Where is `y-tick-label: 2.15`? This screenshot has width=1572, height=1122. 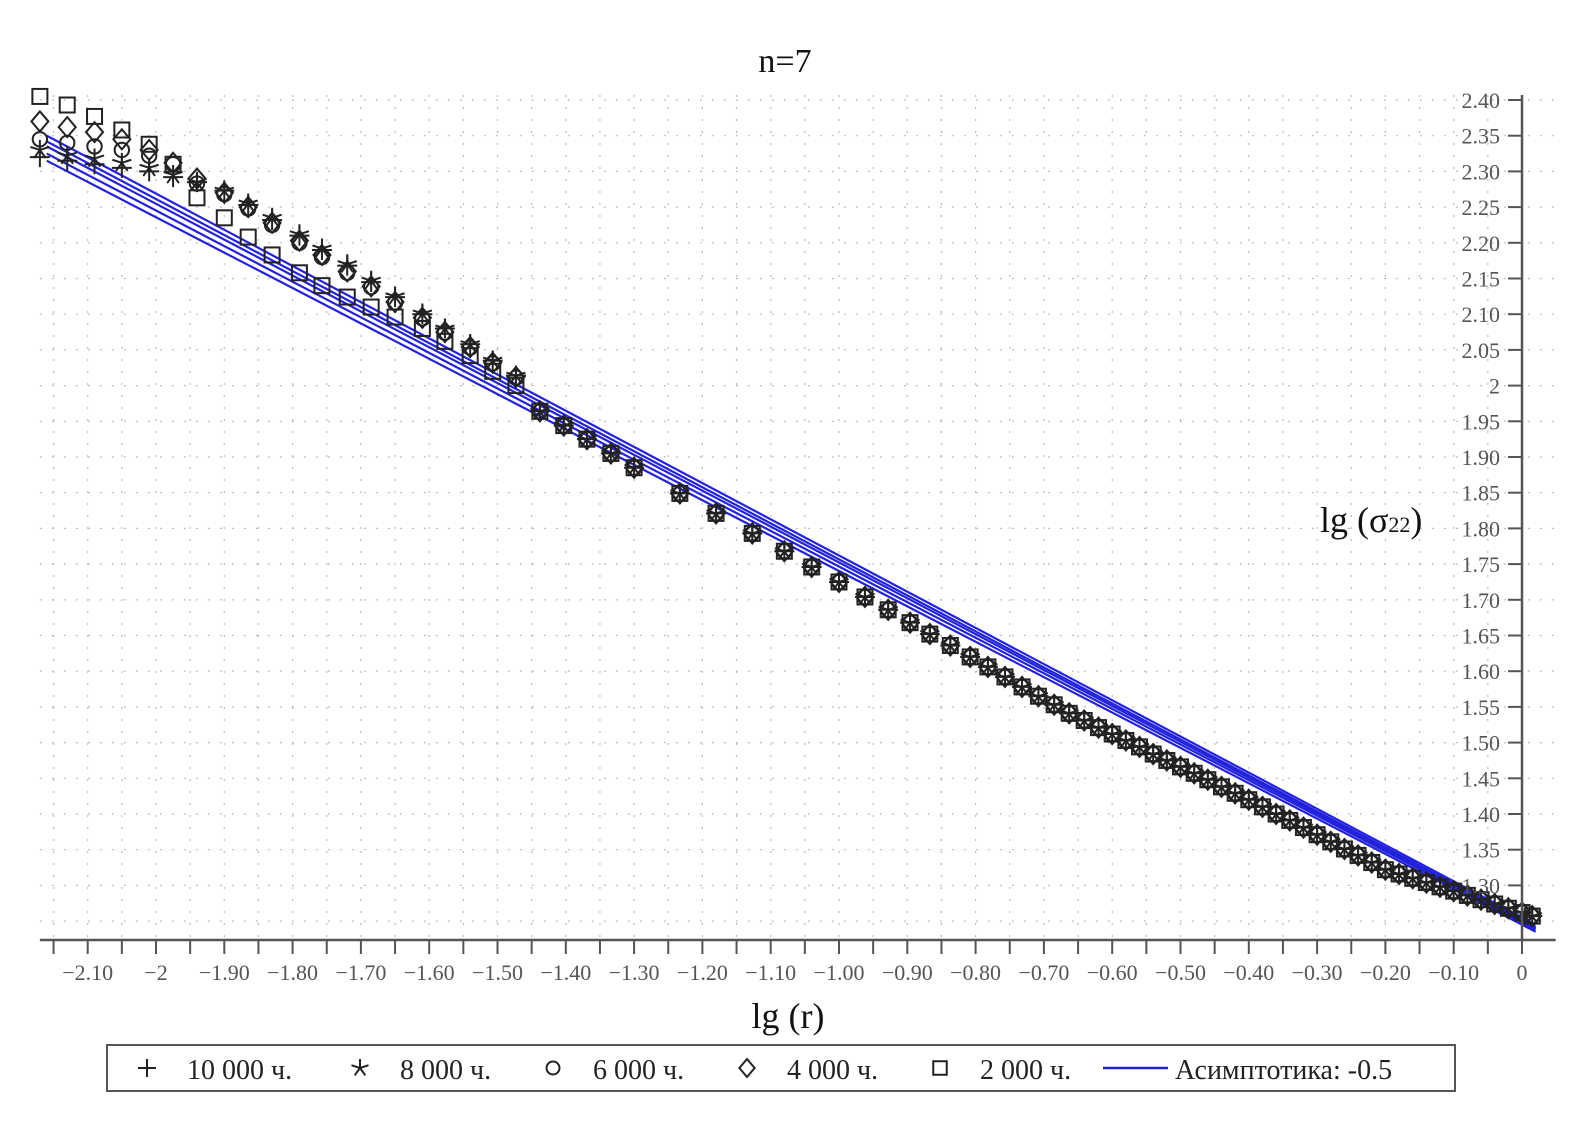
y-tick-label: 2.15 is located at coordinates (1481, 279).